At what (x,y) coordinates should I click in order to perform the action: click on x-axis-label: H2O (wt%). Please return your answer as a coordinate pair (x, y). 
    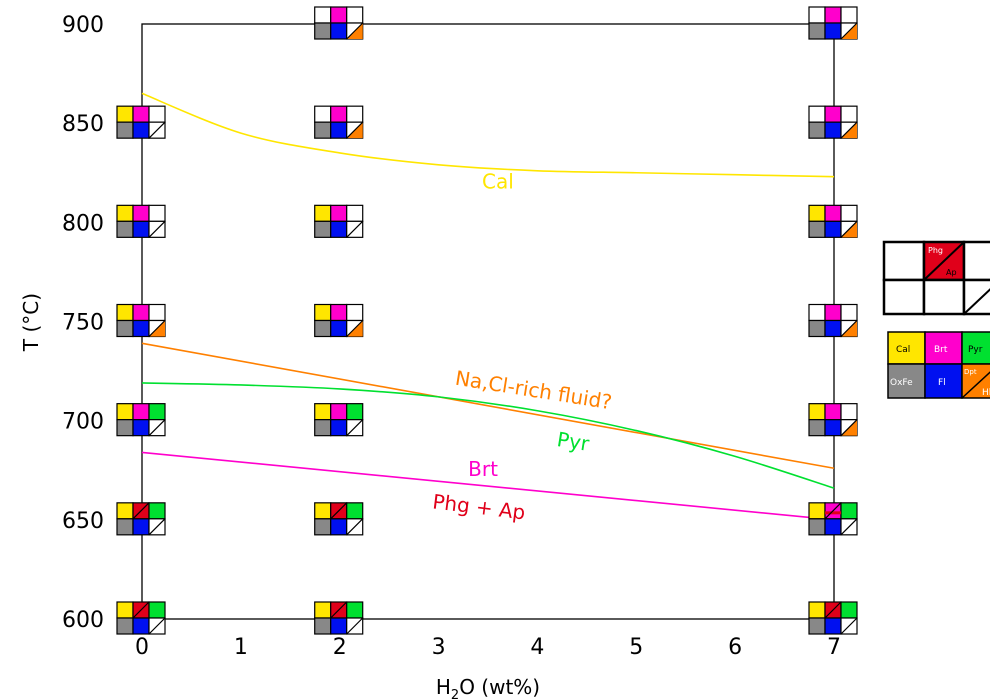
    Looking at the image, I should click on (488, 687).